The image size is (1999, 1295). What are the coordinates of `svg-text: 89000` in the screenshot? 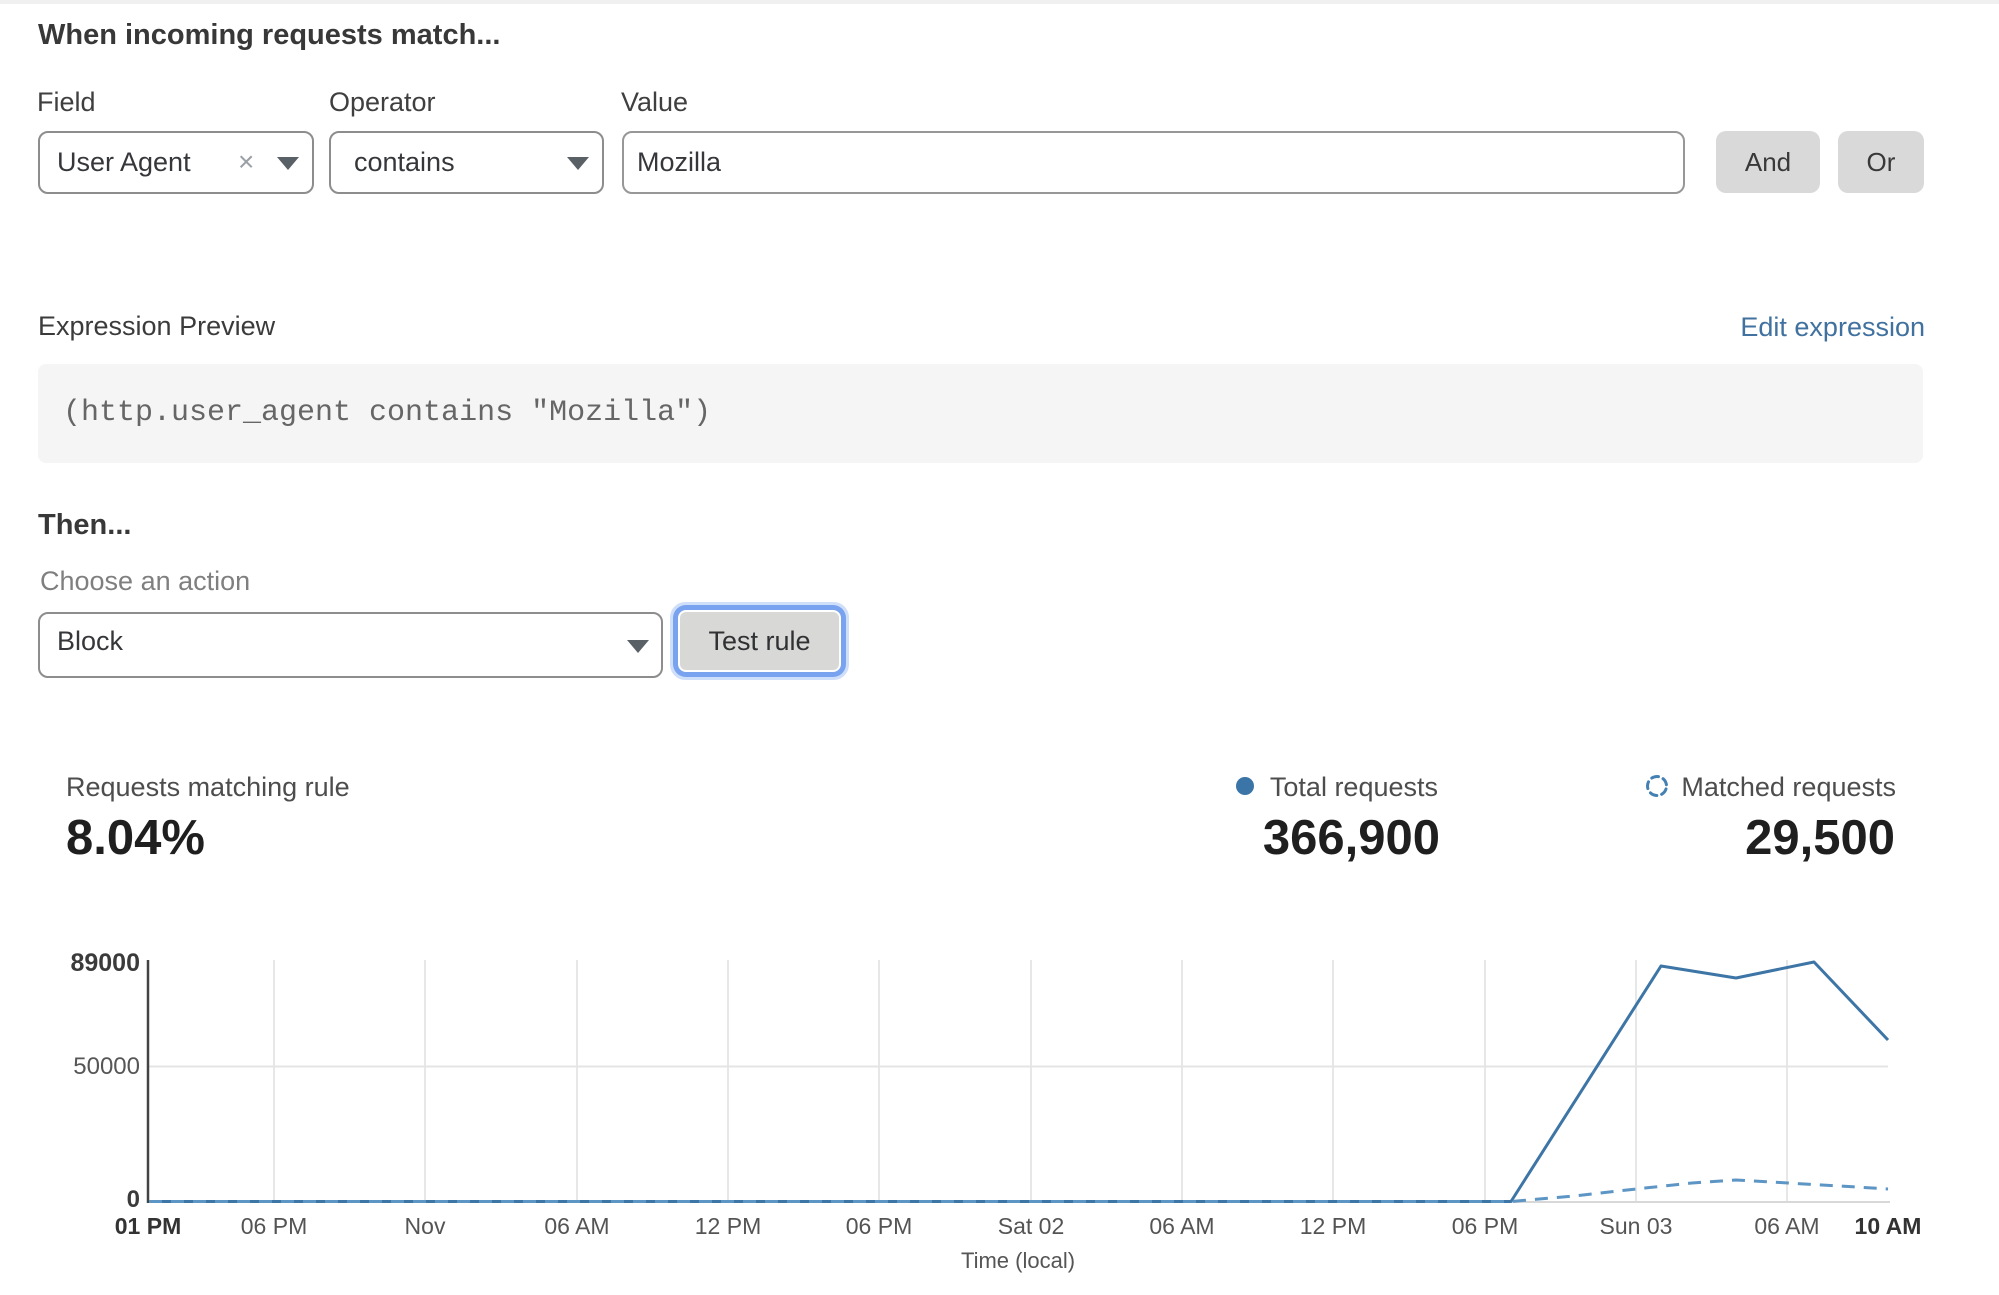 It's located at (105, 963).